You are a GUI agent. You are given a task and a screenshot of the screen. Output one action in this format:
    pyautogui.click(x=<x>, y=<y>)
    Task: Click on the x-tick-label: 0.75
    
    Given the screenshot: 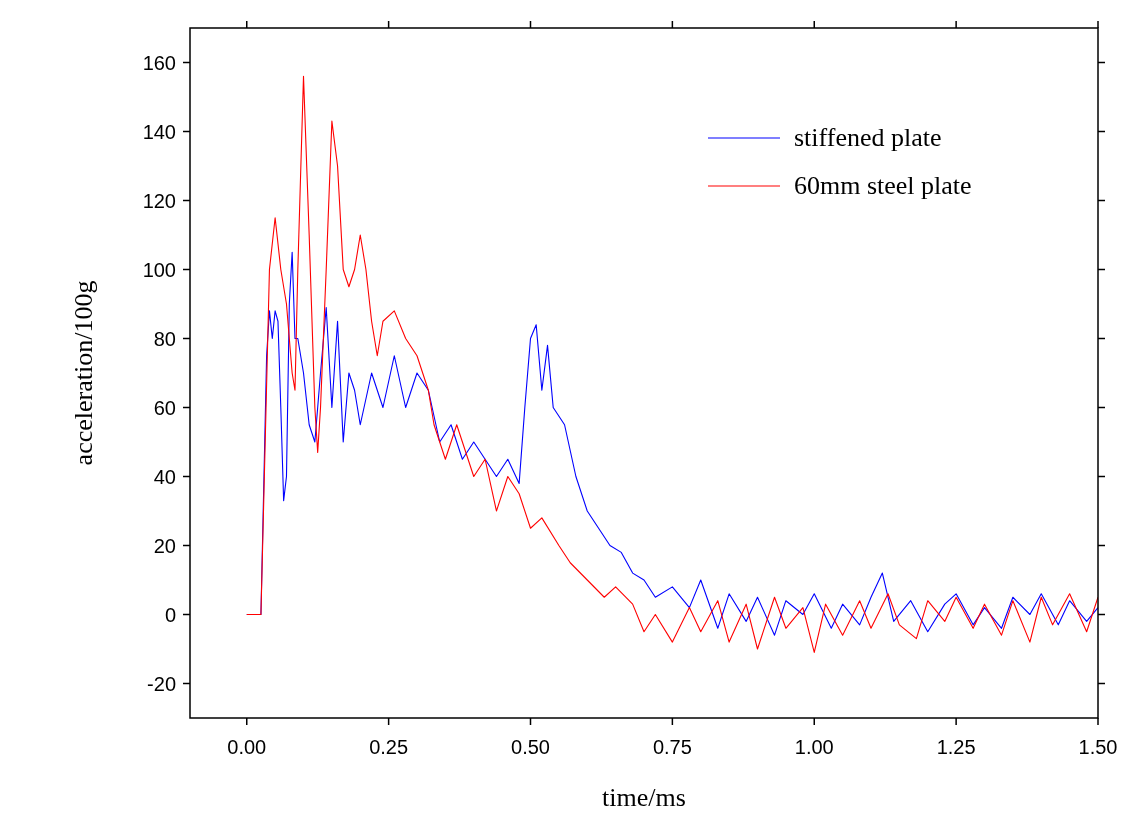 What is the action you would take?
    pyautogui.click(x=672, y=747)
    